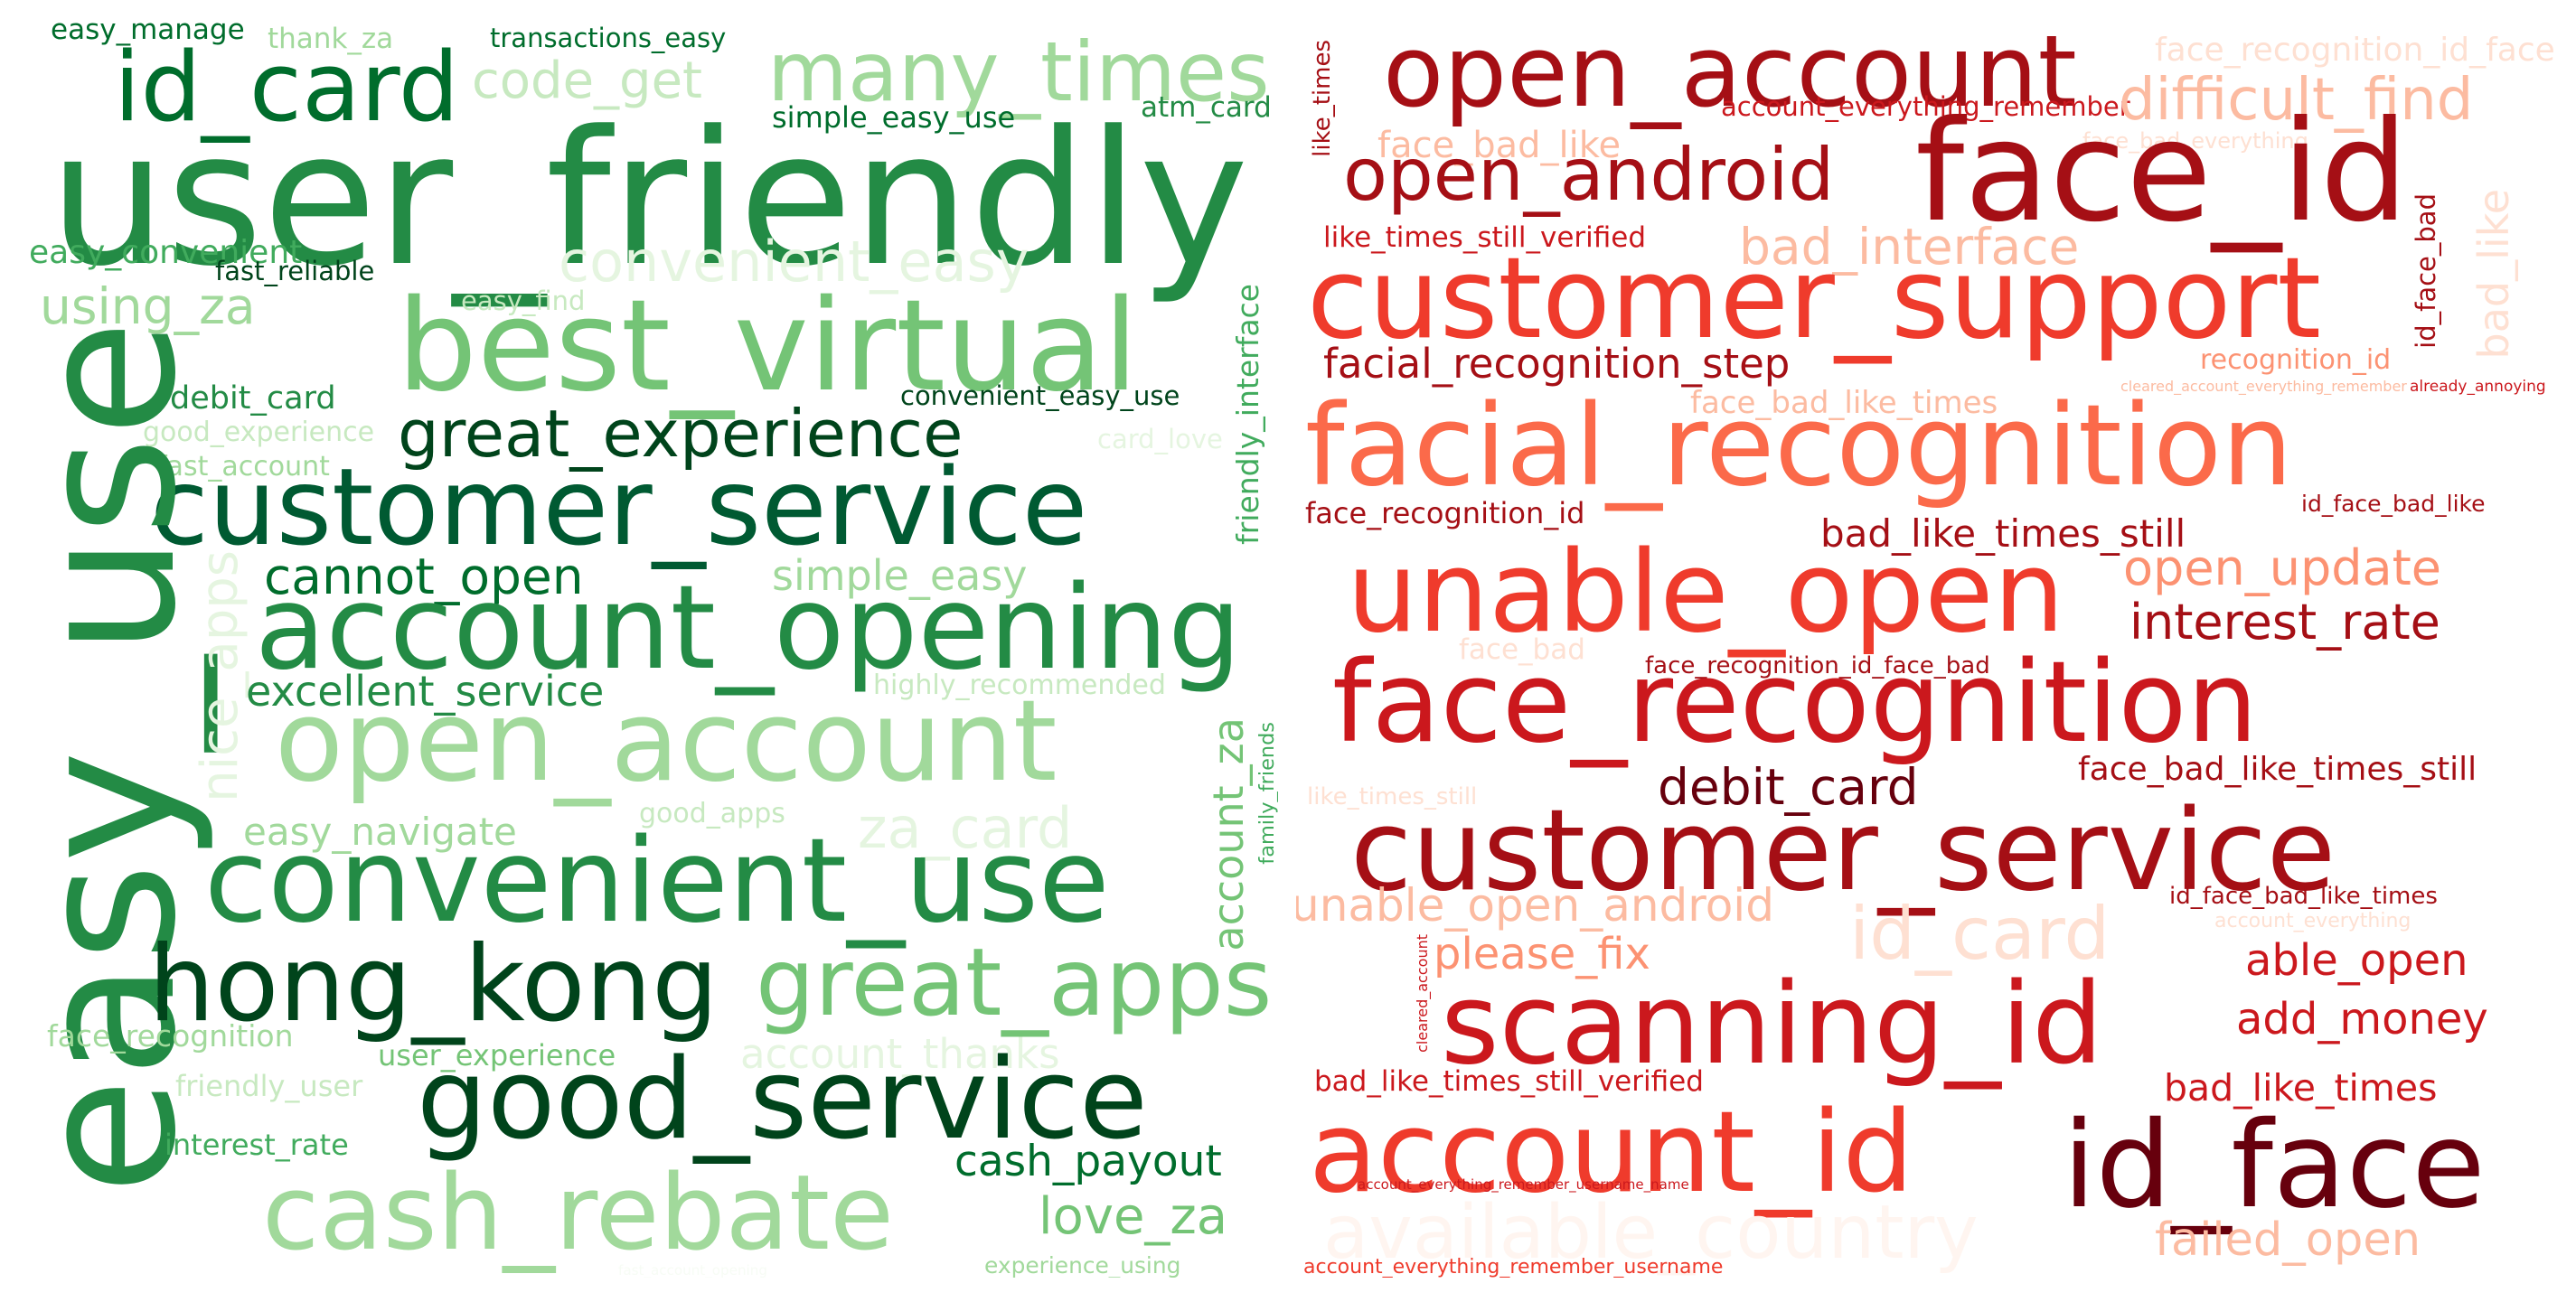 The image size is (2576, 1302). What do you see at coordinates (1228, 834) in the screenshot?
I see `cloud-word: account_za` at bounding box center [1228, 834].